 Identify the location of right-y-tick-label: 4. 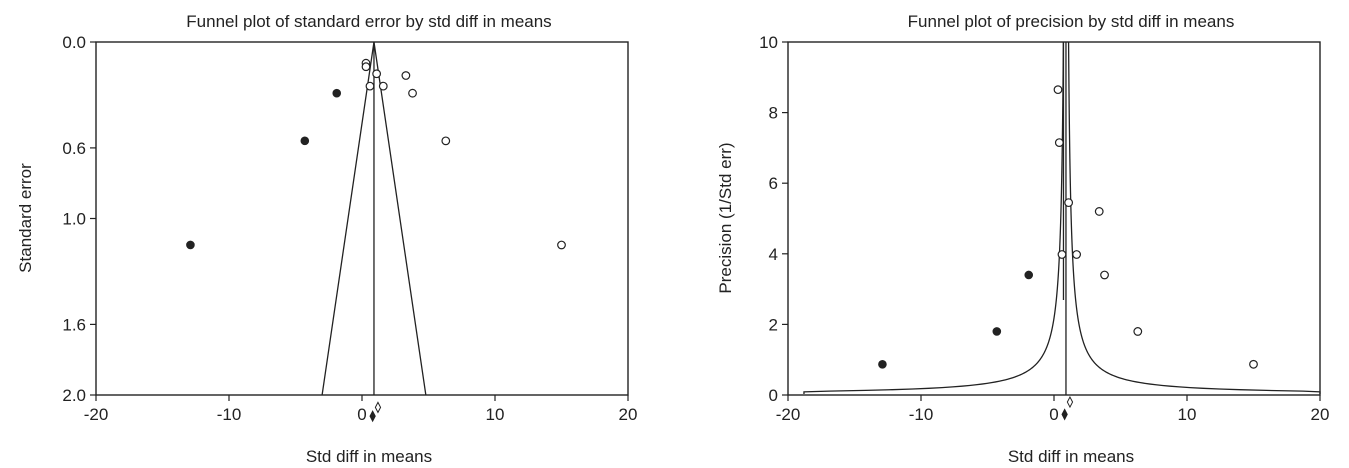
(773, 254).